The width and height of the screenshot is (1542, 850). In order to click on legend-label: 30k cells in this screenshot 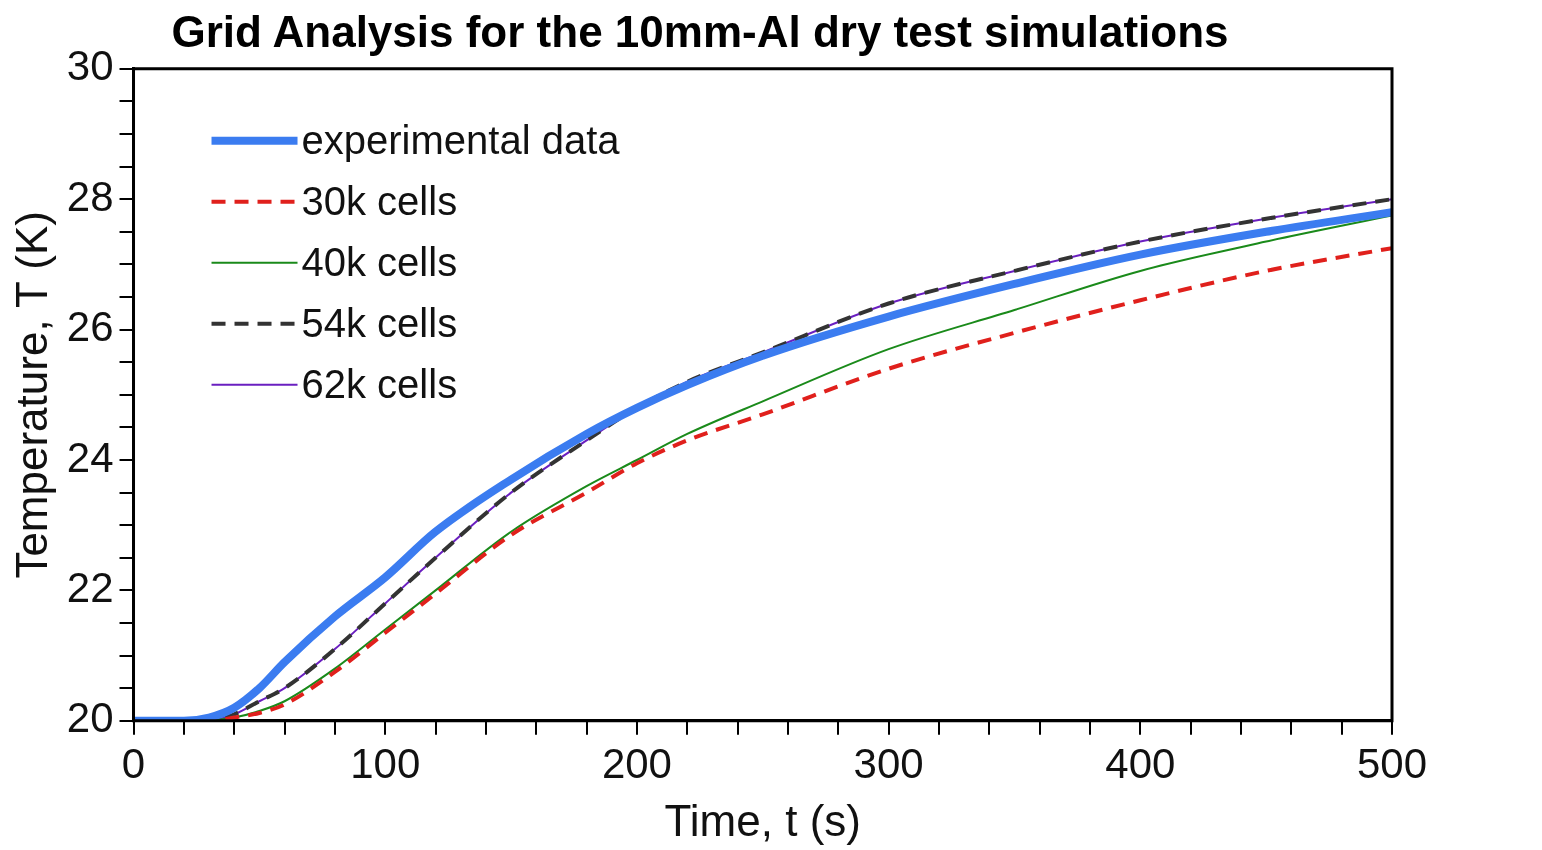, I will do `click(379, 200)`.